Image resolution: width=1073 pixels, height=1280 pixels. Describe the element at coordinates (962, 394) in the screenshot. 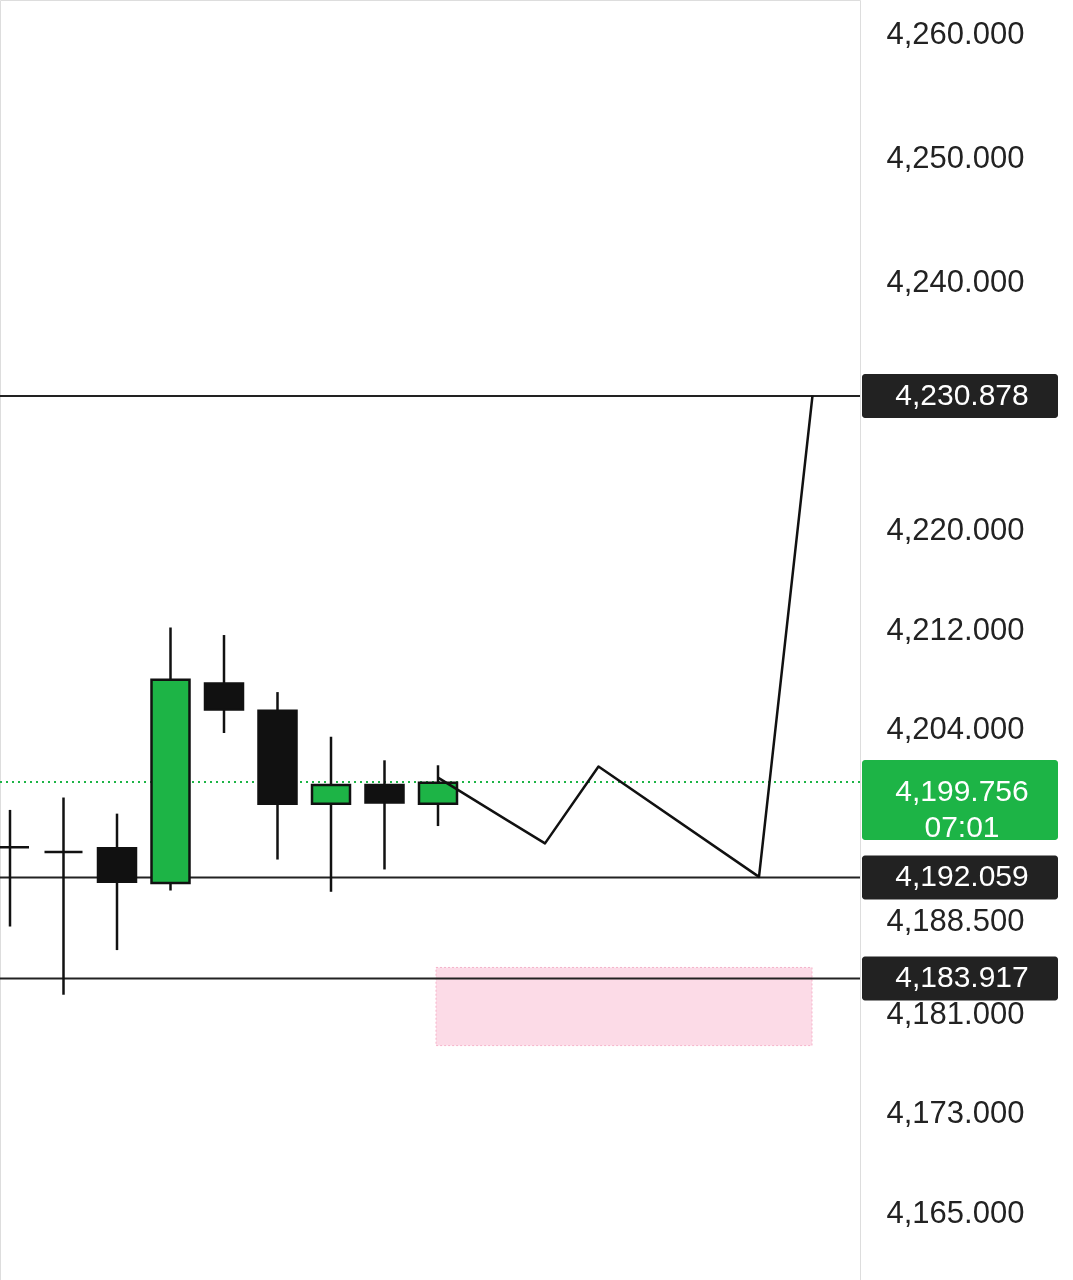

I see `ref-line-label: 4,230.878` at that location.